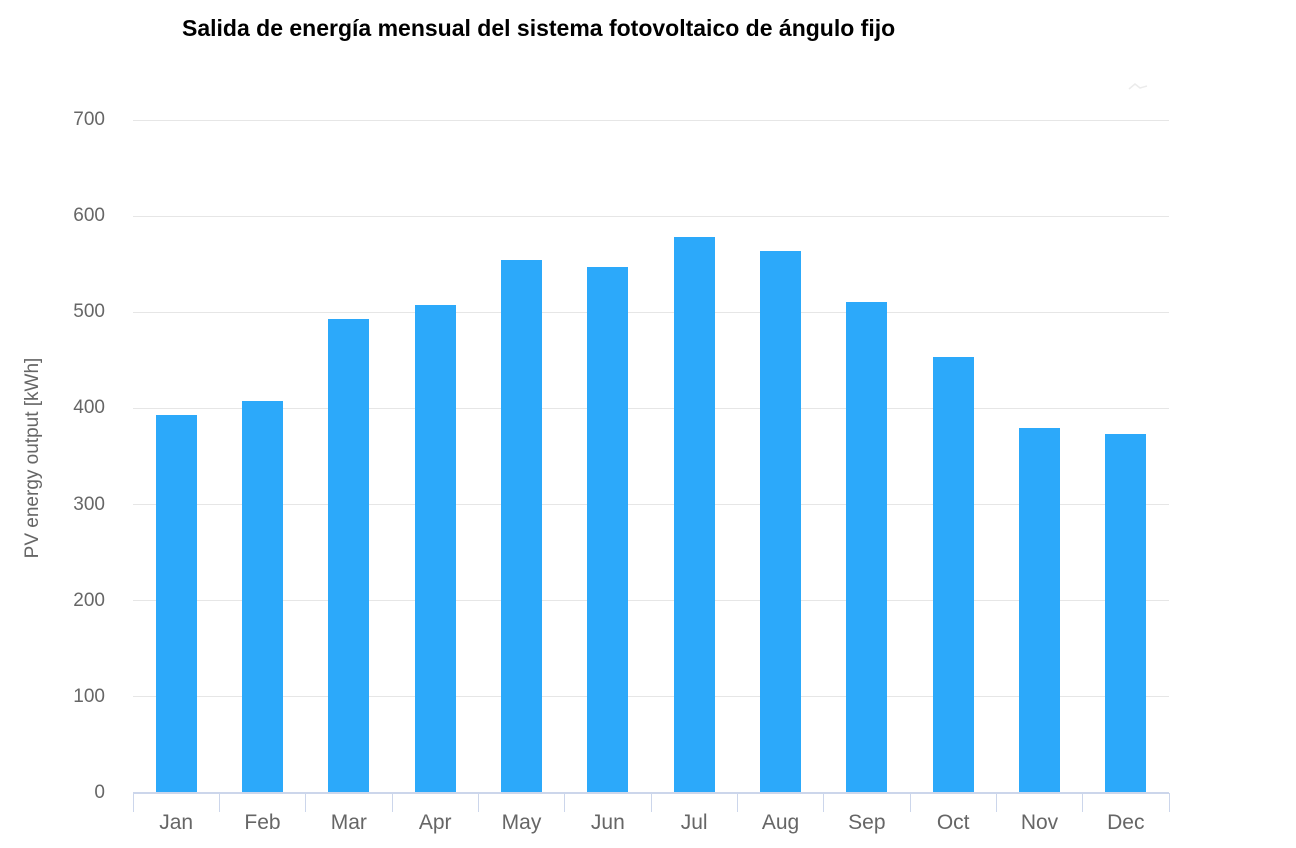 The width and height of the screenshot is (1296, 848). Describe the element at coordinates (1138, 86) in the screenshot. I see `cursor-artifact` at that location.